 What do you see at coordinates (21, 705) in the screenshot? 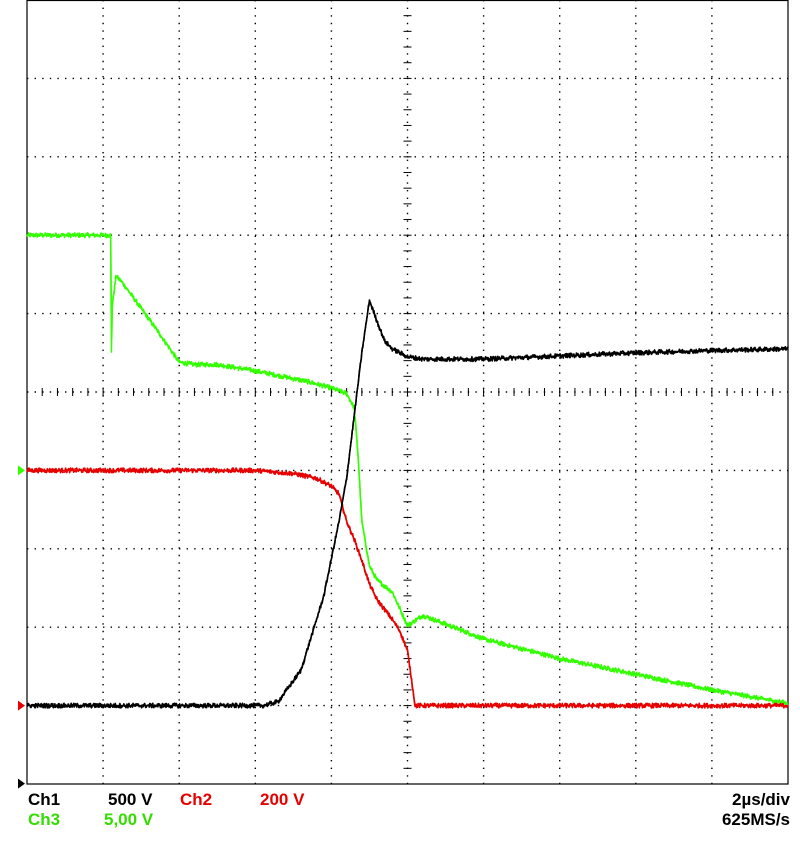
I see `marker-ch2` at bounding box center [21, 705].